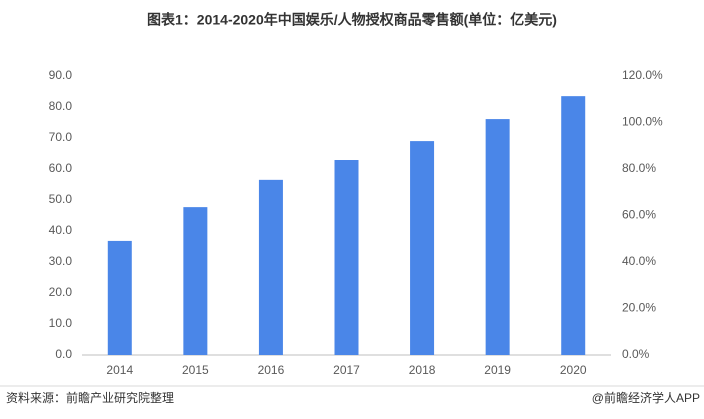  Describe the element at coordinates (61, 137) in the screenshot. I see `y-tick-label: 70.0` at that location.